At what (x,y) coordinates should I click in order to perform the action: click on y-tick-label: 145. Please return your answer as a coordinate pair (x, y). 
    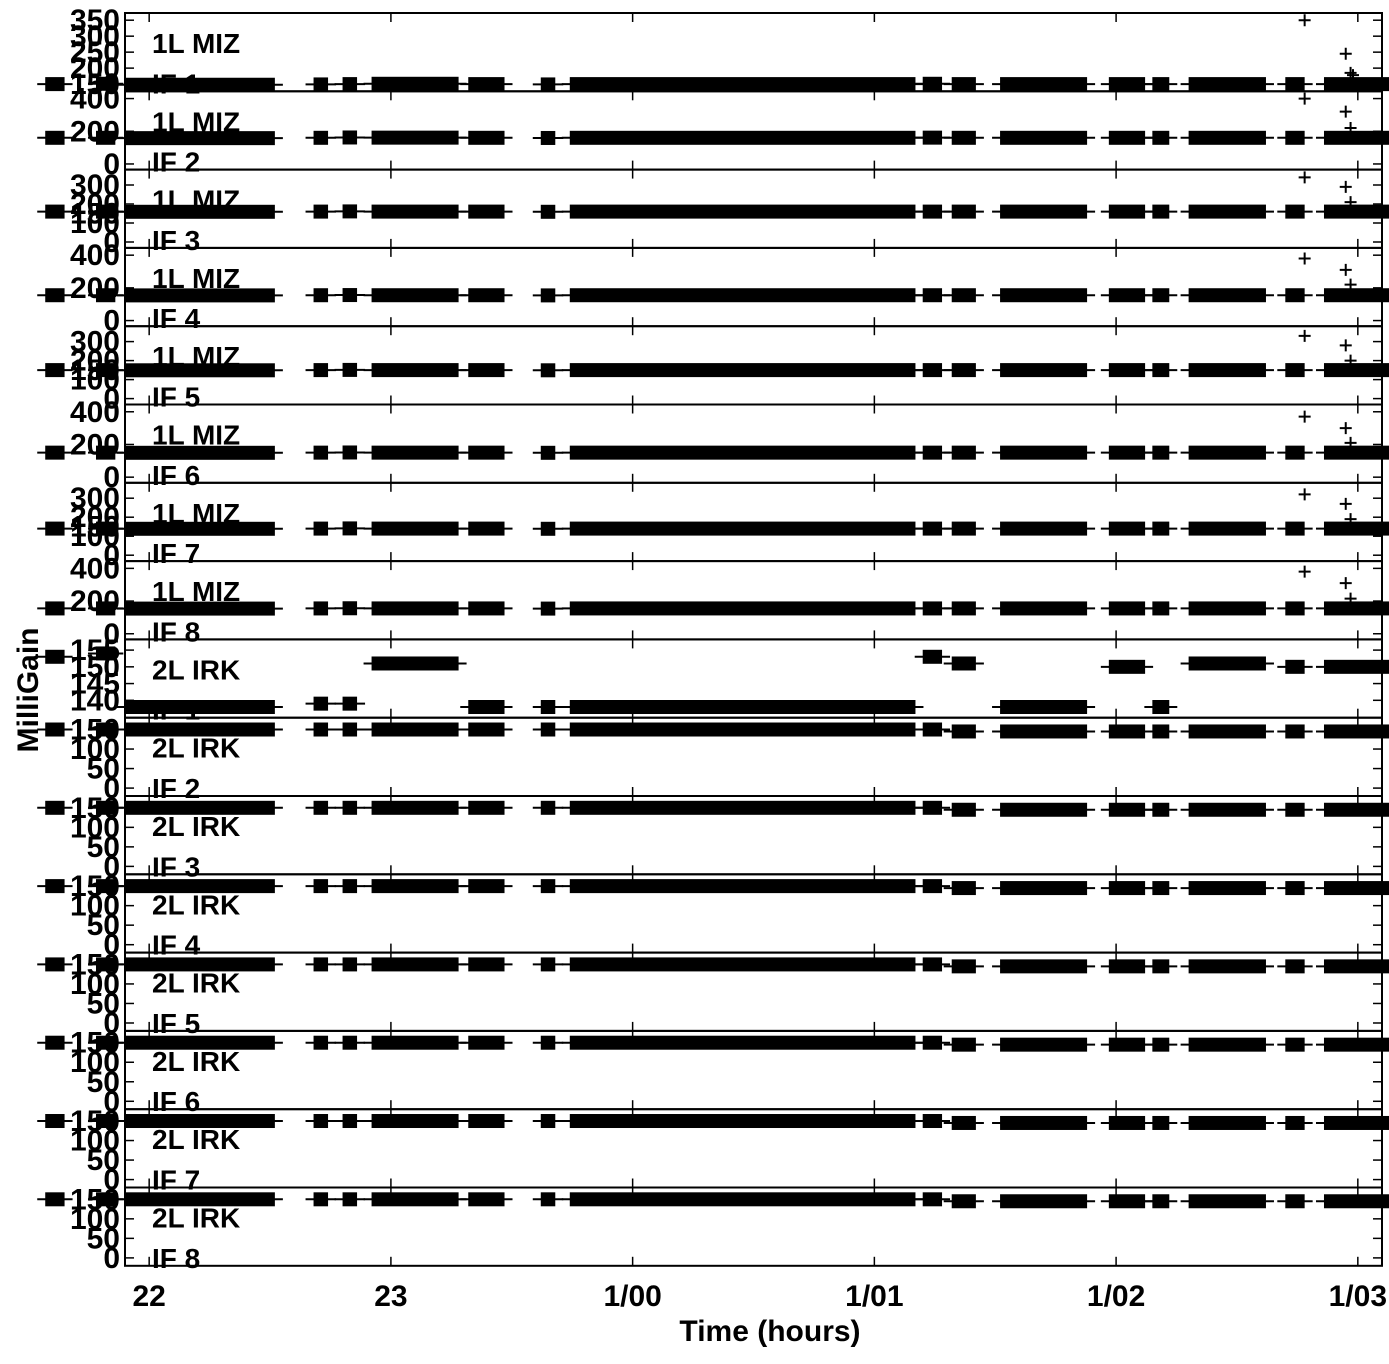
    Looking at the image, I should click on (95, 684).